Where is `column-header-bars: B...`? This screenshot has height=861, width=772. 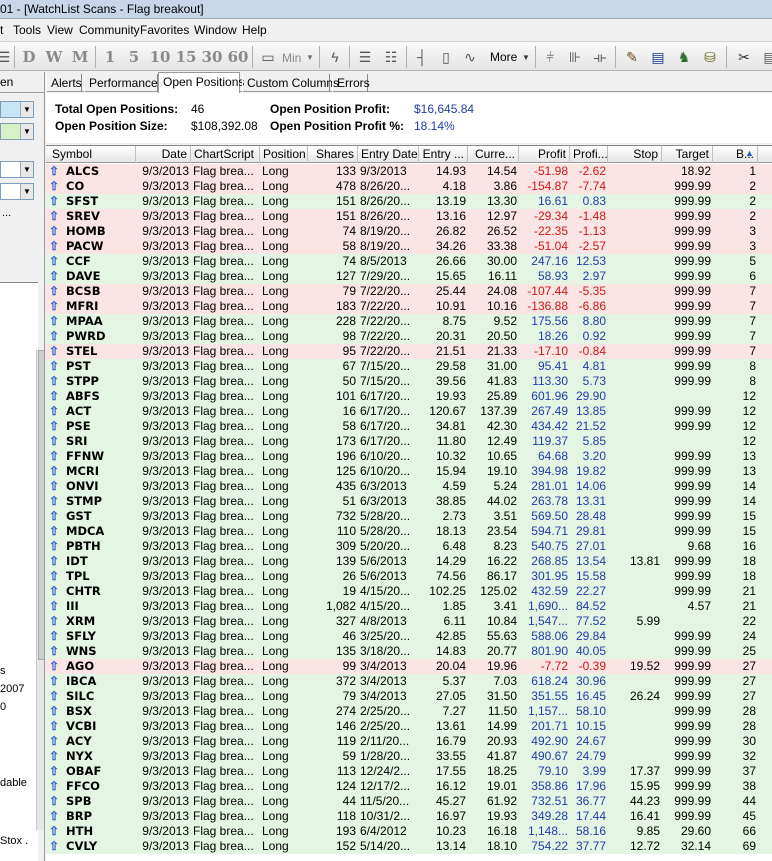
column-header-bars: B... is located at coordinates (735, 154).